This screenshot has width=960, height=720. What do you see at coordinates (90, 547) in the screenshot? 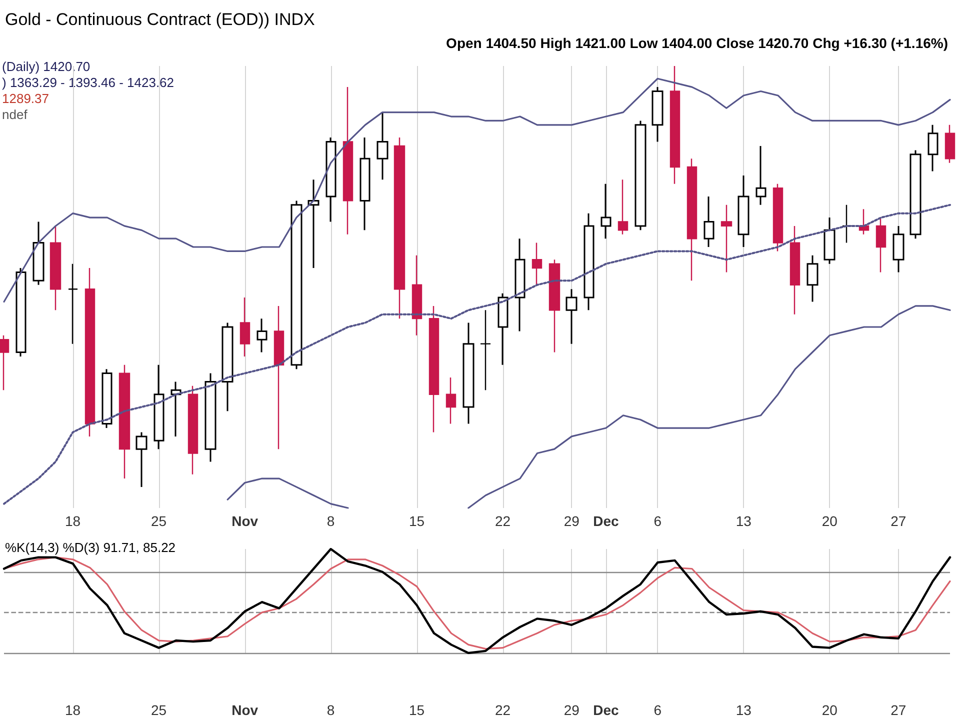
I see `chart-title: %K(14,3) %D(3) 91.71, 85.22` at bounding box center [90, 547].